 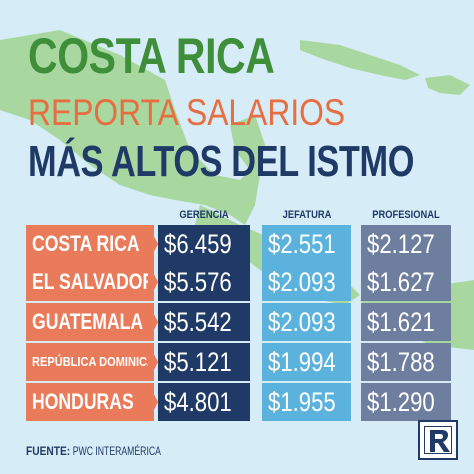 I want to click on value-text: $2.551, so click(x=302, y=244).